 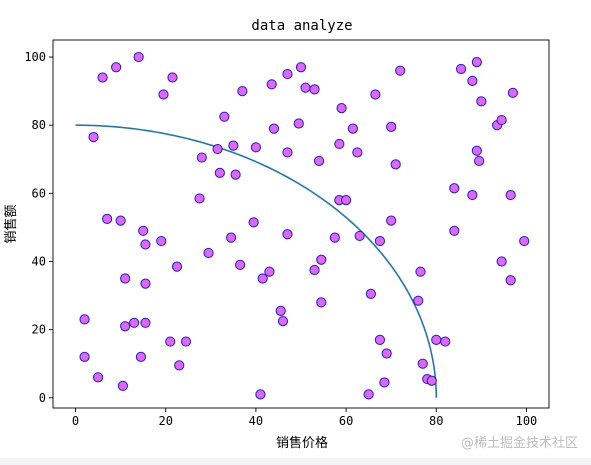 I want to click on watermark: @稀土掘金技术社区, so click(x=519, y=443).